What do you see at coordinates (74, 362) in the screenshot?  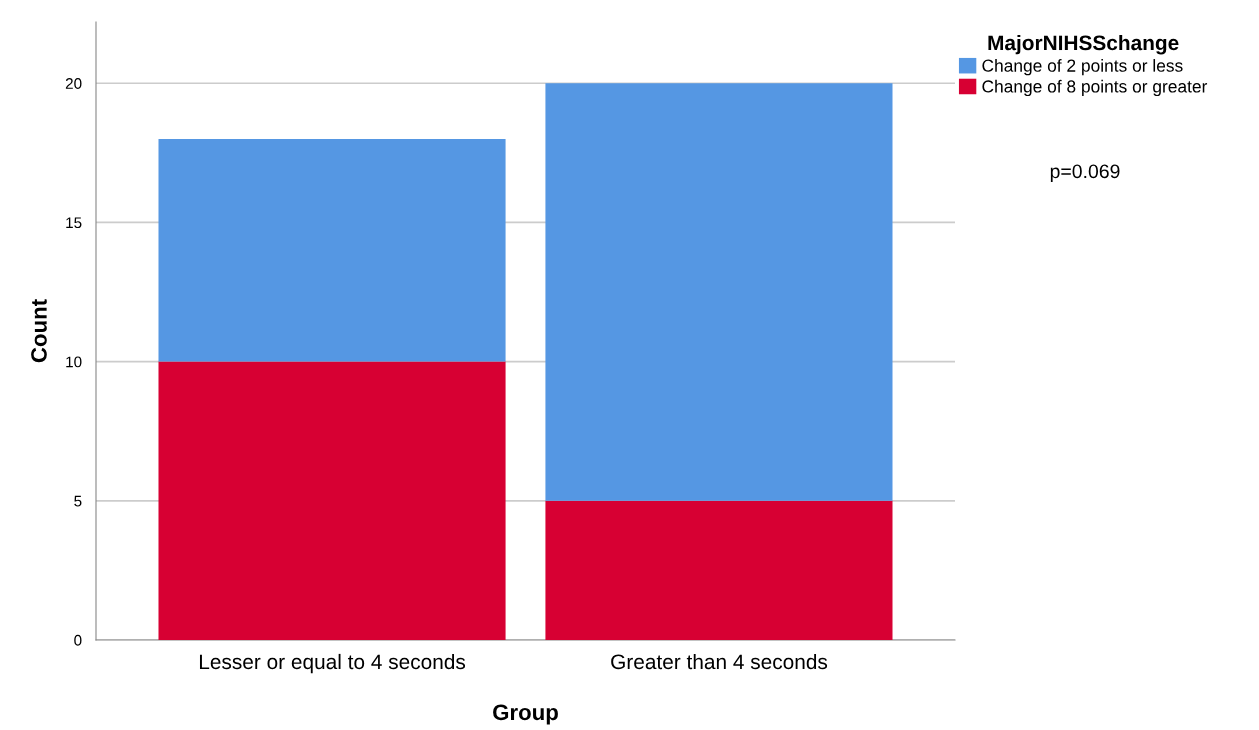 I see `y-tick-label: 10` at bounding box center [74, 362].